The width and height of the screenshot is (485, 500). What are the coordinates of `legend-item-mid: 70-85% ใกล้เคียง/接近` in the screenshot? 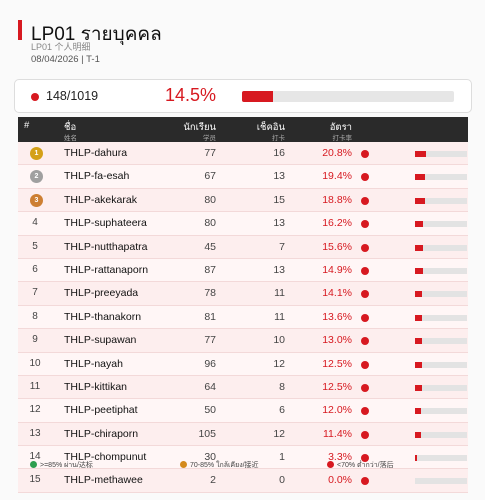 It's located at (219, 465).